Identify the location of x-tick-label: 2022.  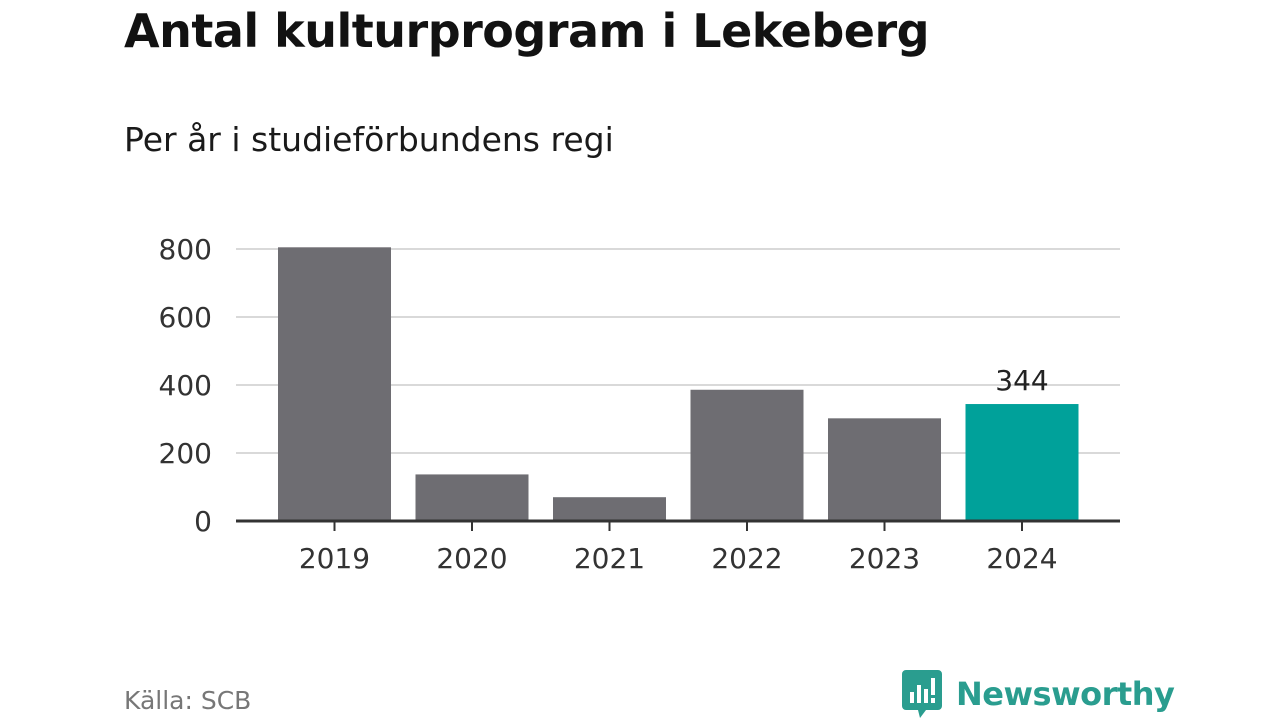
(746, 558).